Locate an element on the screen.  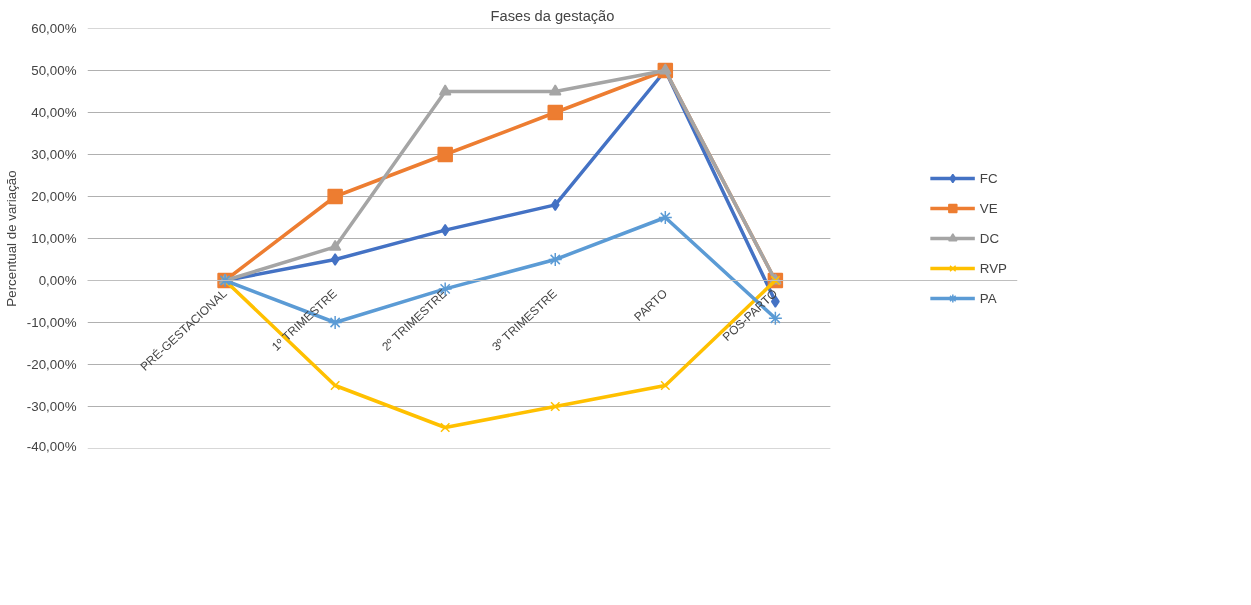
legend-label: PA is located at coordinates (988, 298).